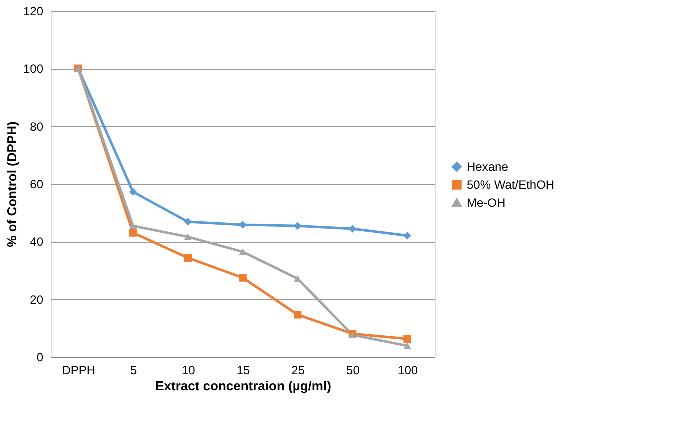 The height and width of the screenshot is (444, 677). What do you see at coordinates (33, 69) in the screenshot?
I see `y-tick-label: 100` at bounding box center [33, 69].